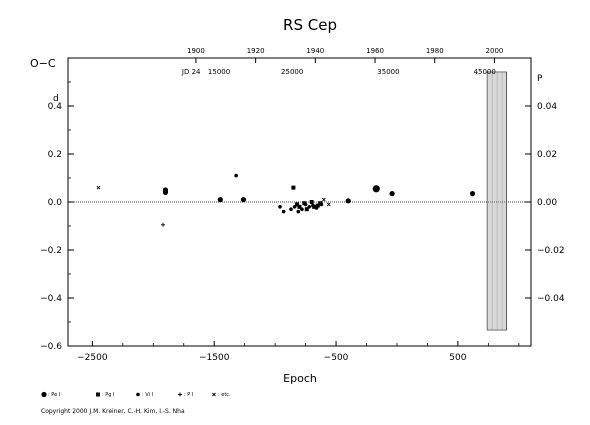  What do you see at coordinates (55, 203) in the screenshot?
I see `y-tick-label: 0.0` at bounding box center [55, 203].